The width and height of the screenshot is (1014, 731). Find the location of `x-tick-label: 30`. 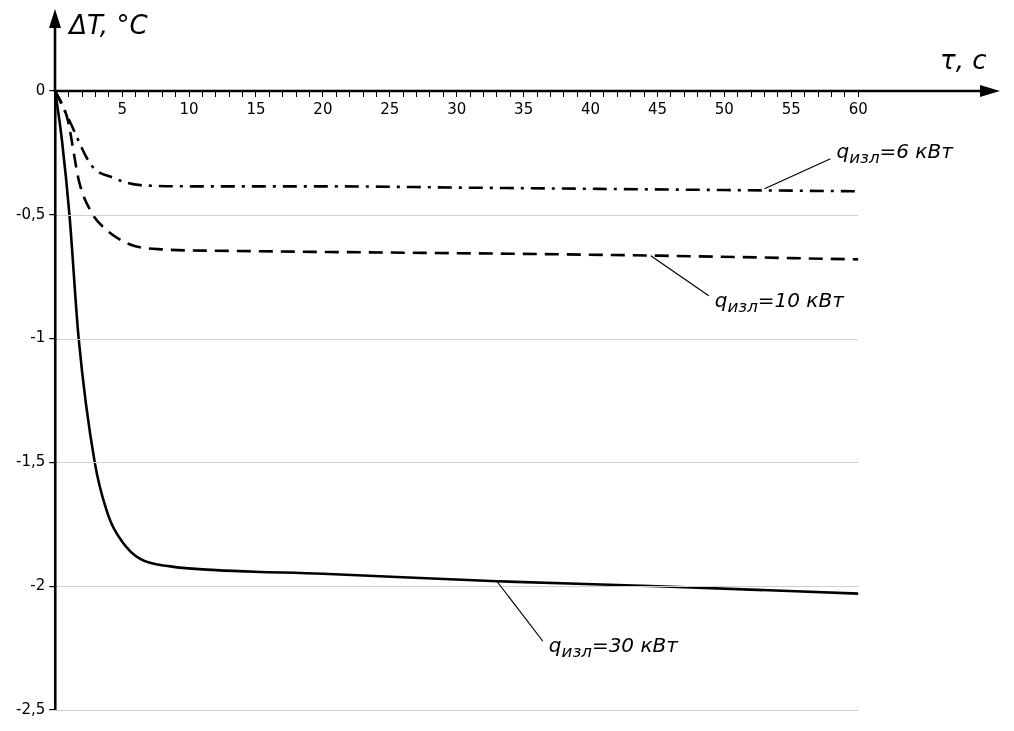

x-tick-label: 30 is located at coordinates (457, 108).